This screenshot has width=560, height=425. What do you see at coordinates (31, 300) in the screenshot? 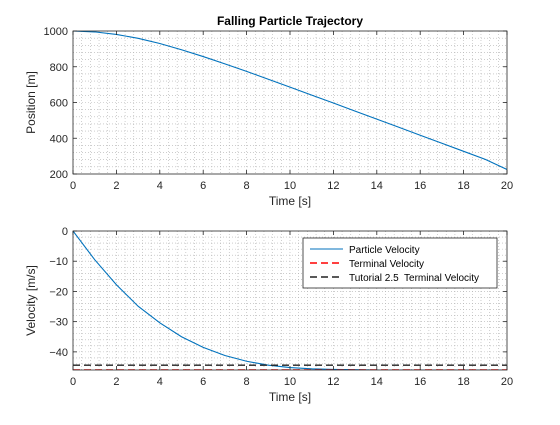
I see `y-axis-label: Velocity [m/s]` at bounding box center [31, 300].